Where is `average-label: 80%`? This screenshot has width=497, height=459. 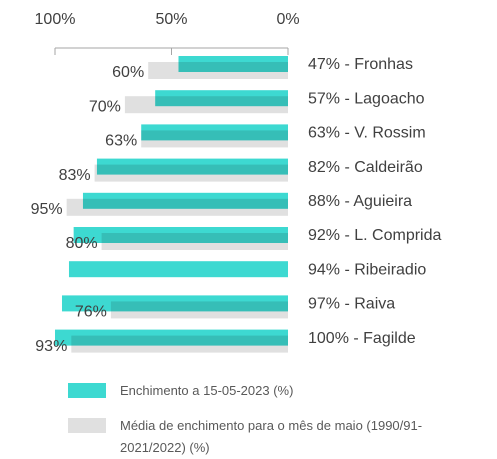
average-label: 80% is located at coordinates (82, 243).